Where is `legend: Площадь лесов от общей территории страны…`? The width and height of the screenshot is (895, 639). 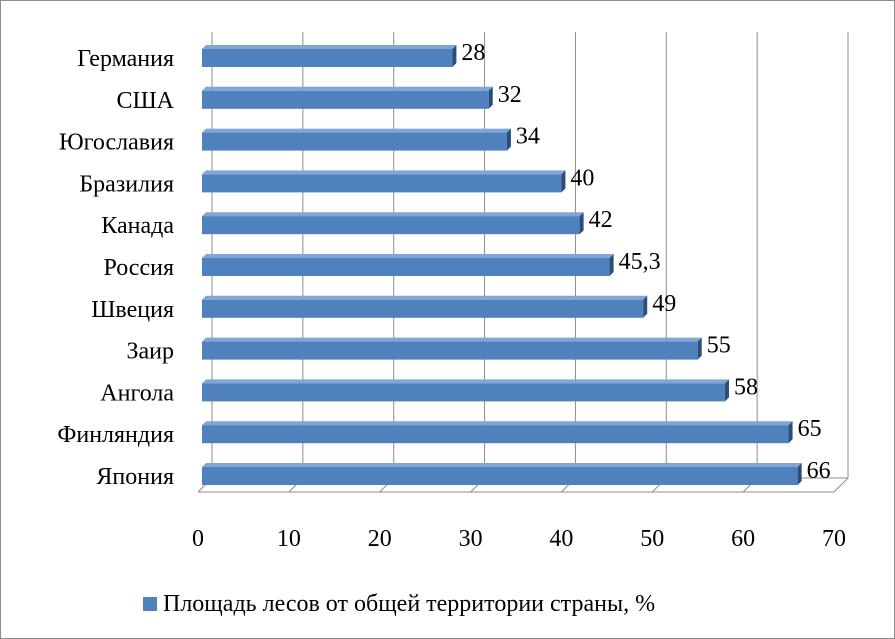 legend: Площадь лесов от общей территории страны… is located at coordinates (399, 604).